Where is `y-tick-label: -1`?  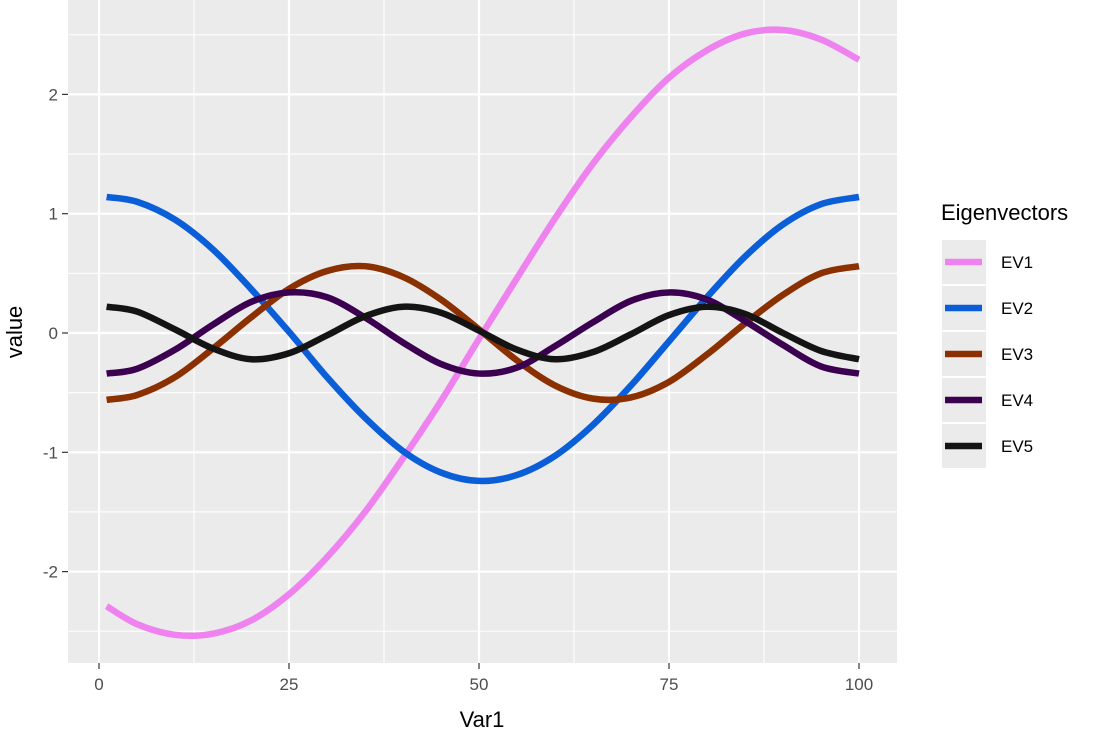
y-tick-label: -1 is located at coordinates (50, 452).